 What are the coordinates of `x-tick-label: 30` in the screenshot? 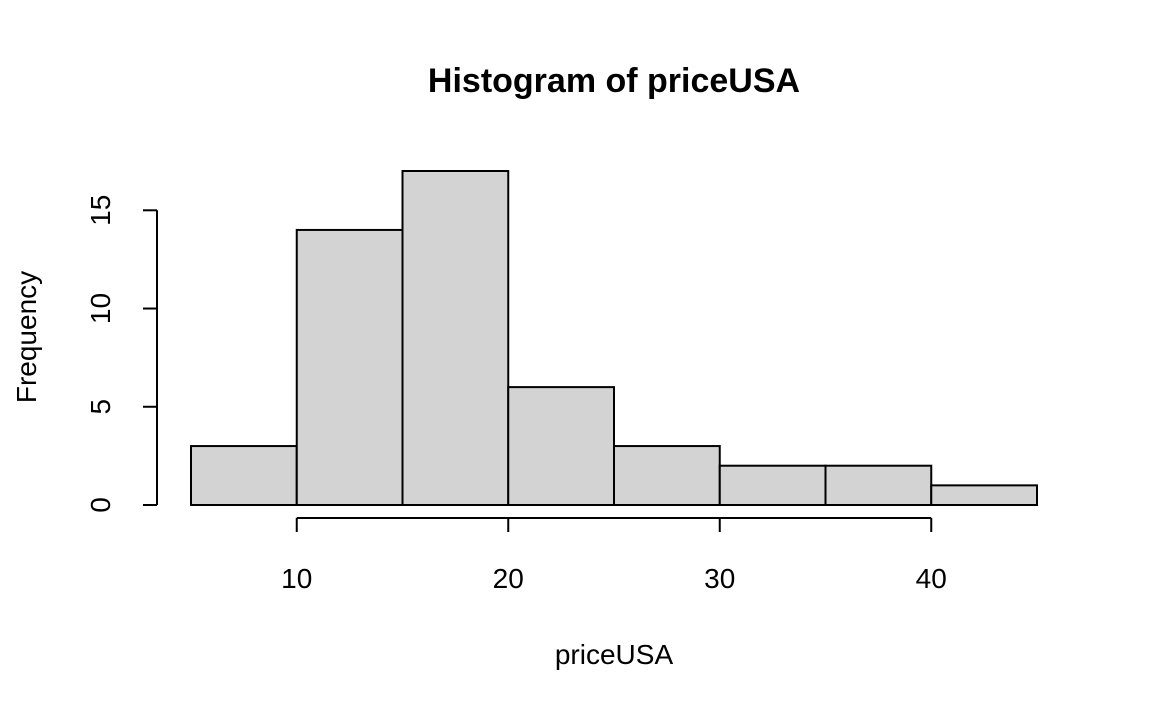 It's located at (719, 578).